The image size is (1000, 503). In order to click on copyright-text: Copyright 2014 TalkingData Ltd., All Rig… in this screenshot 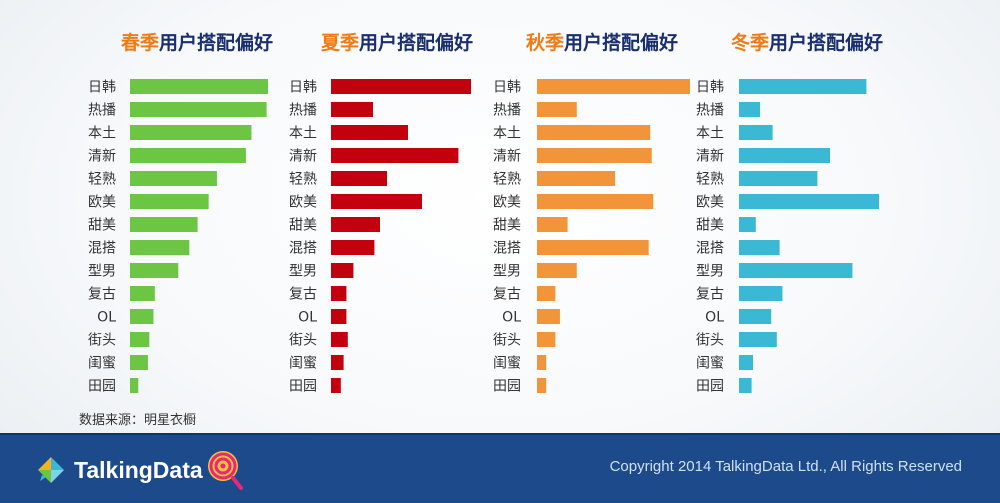, I will do `click(785, 466)`.